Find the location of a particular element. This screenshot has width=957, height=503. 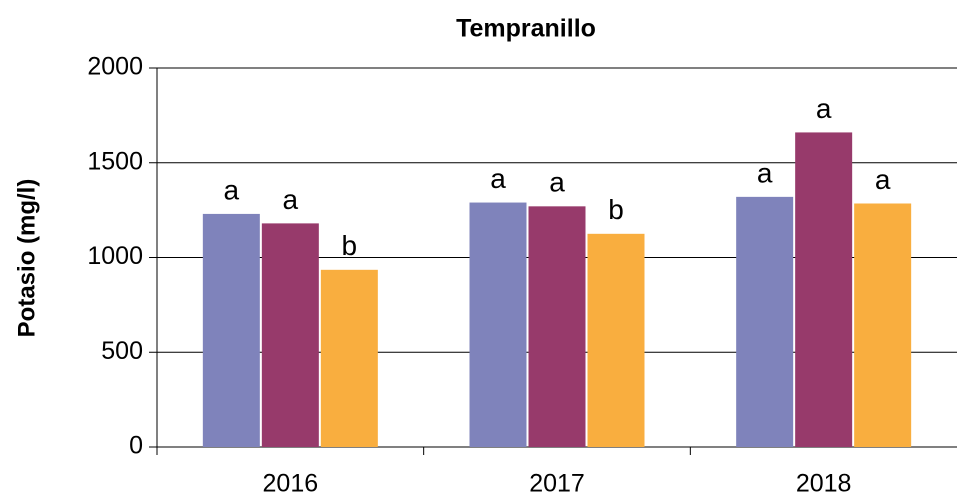

y-tick-label: 1000 is located at coordinates (115, 256).